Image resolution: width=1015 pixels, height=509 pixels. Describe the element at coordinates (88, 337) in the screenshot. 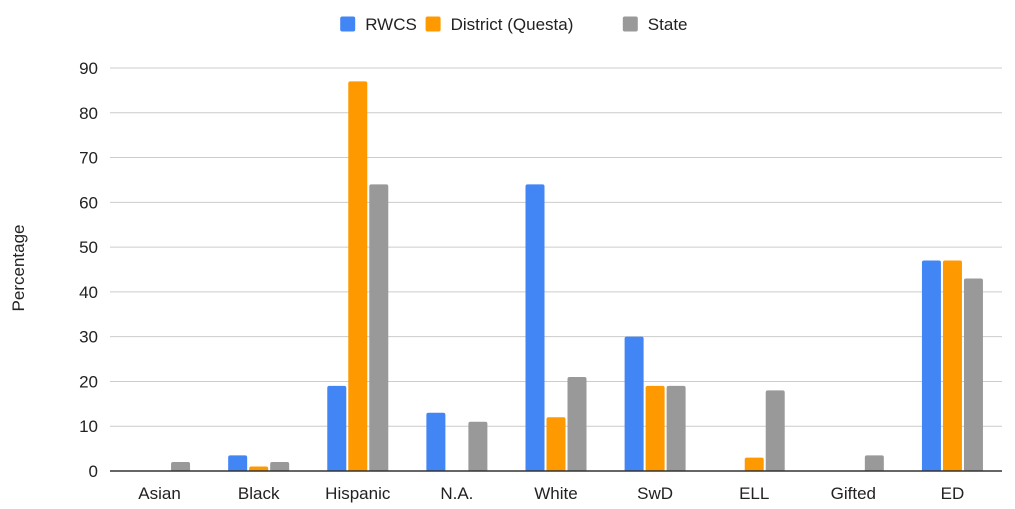

I see `y-tick-label: 30` at that location.